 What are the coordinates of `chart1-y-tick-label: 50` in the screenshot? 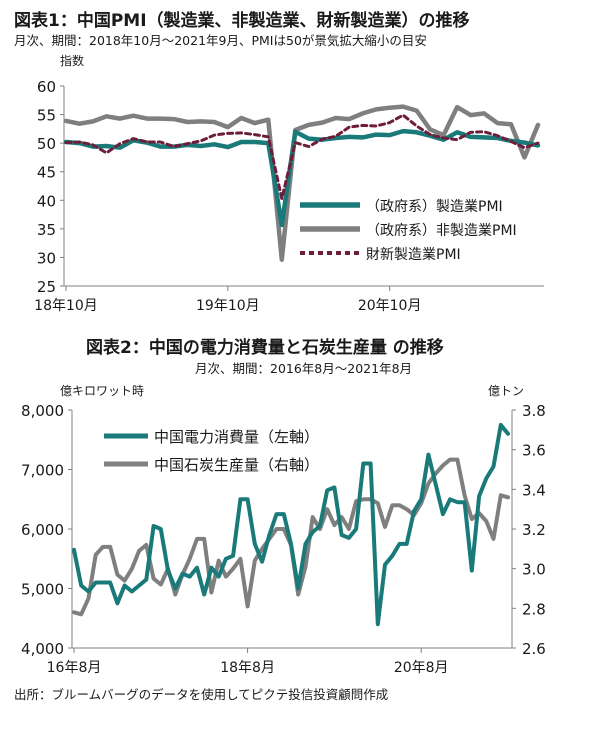 It's located at (46, 144).